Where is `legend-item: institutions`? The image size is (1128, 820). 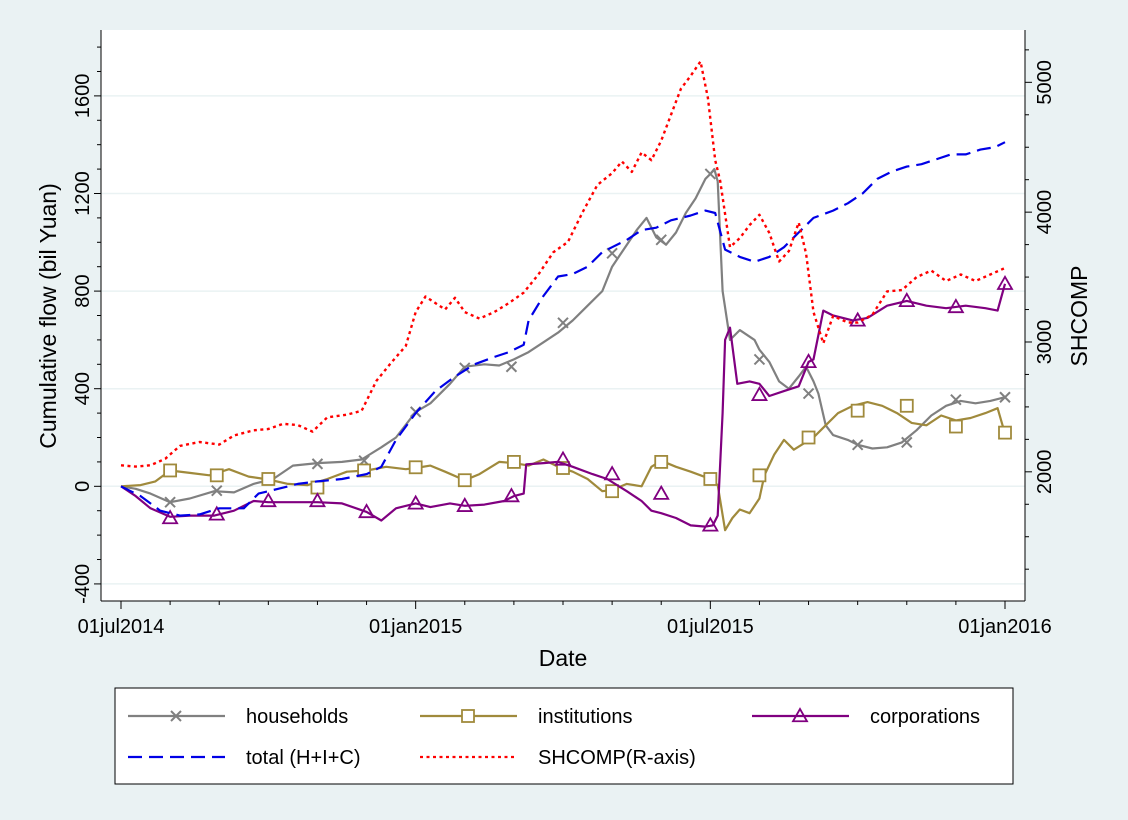
legend-item: institutions is located at coordinates (526, 717).